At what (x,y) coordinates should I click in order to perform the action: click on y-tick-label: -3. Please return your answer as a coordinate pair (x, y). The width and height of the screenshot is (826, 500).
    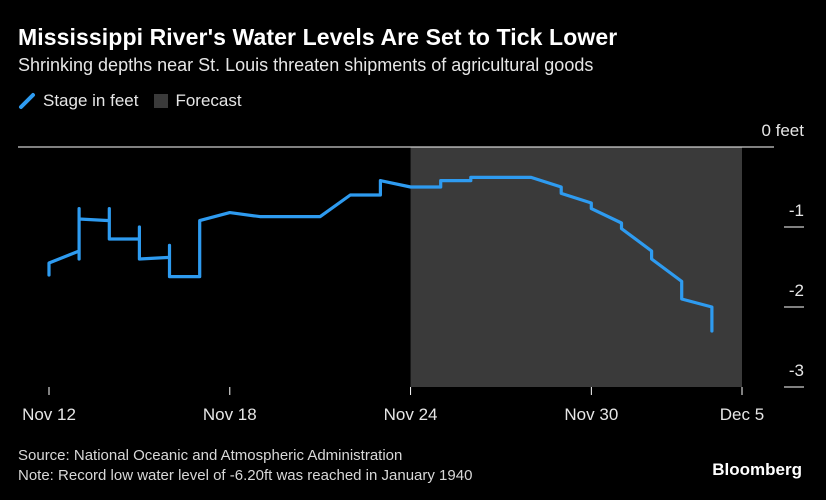
    Looking at the image, I should click on (796, 370).